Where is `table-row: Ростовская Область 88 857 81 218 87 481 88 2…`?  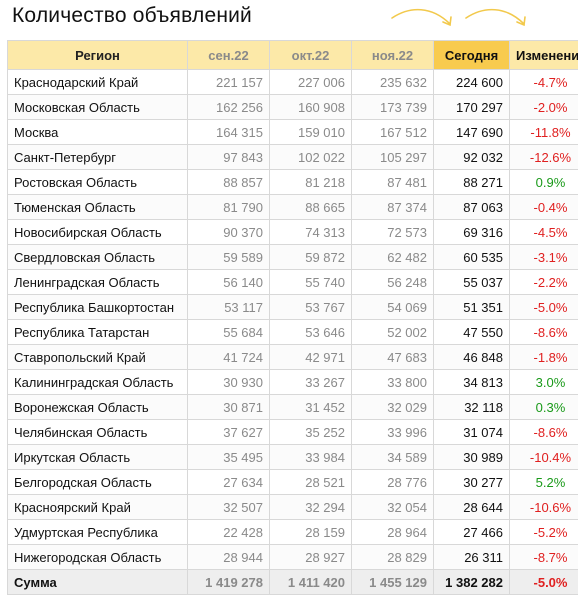 table-row: Ростовская Область 88 857 81 218 87 481 88 2… is located at coordinates (292, 182).